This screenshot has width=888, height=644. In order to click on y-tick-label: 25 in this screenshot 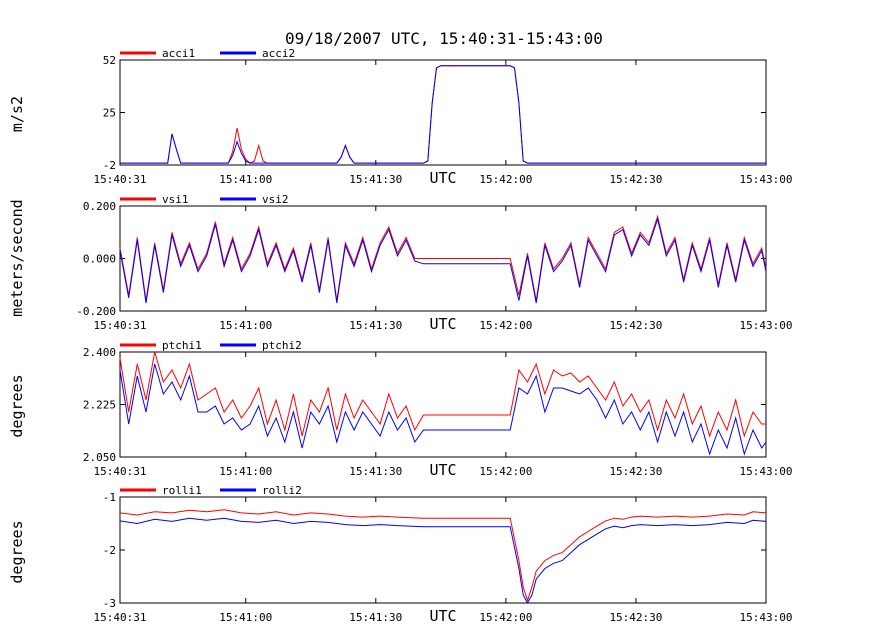, I will do `click(109, 113)`.